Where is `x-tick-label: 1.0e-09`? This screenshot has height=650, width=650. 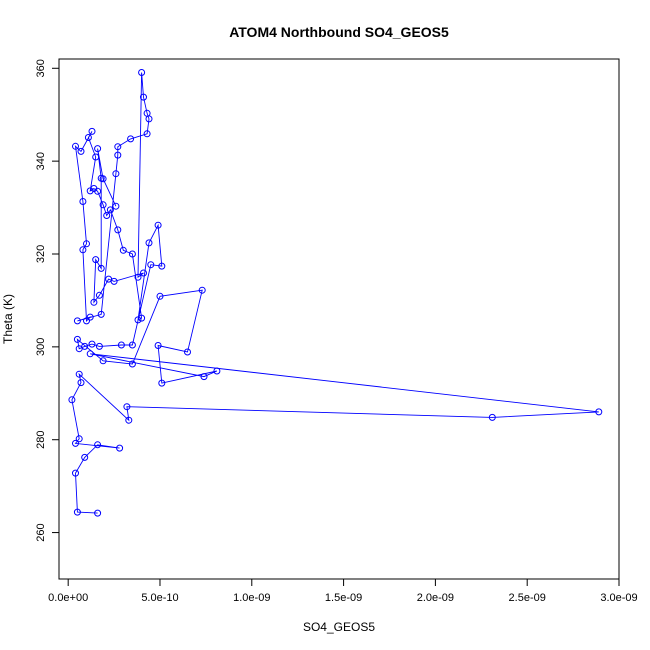
x-tick-label: 1.0e-09 is located at coordinates (251, 598).